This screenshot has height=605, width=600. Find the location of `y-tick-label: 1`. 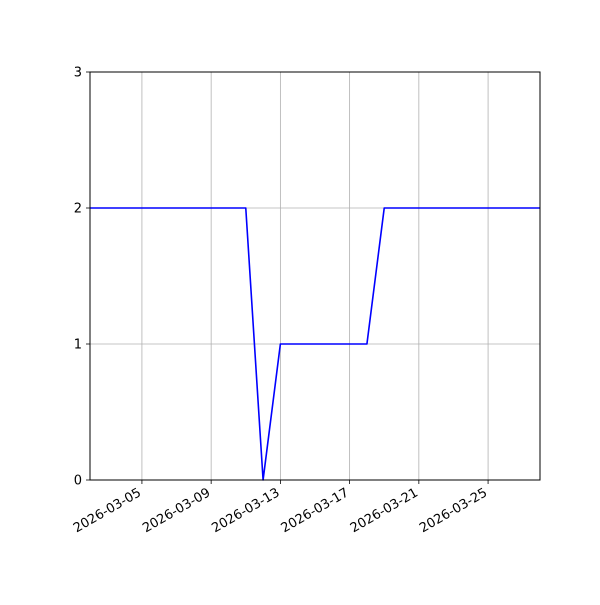

y-tick-label: 1 is located at coordinates (78, 345).